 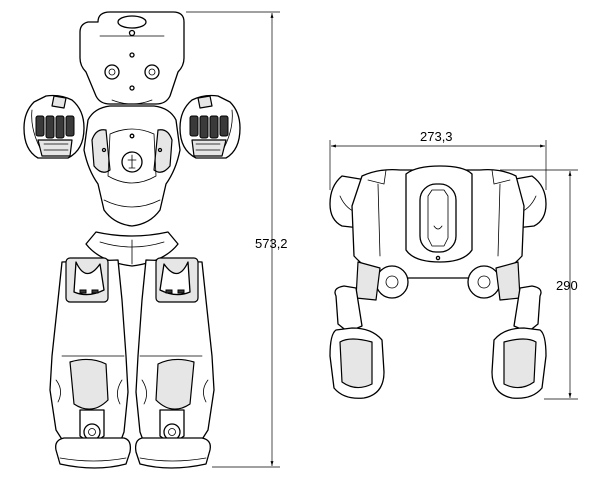 I want to click on side-height-dimension: 290, so click(x=539, y=284).